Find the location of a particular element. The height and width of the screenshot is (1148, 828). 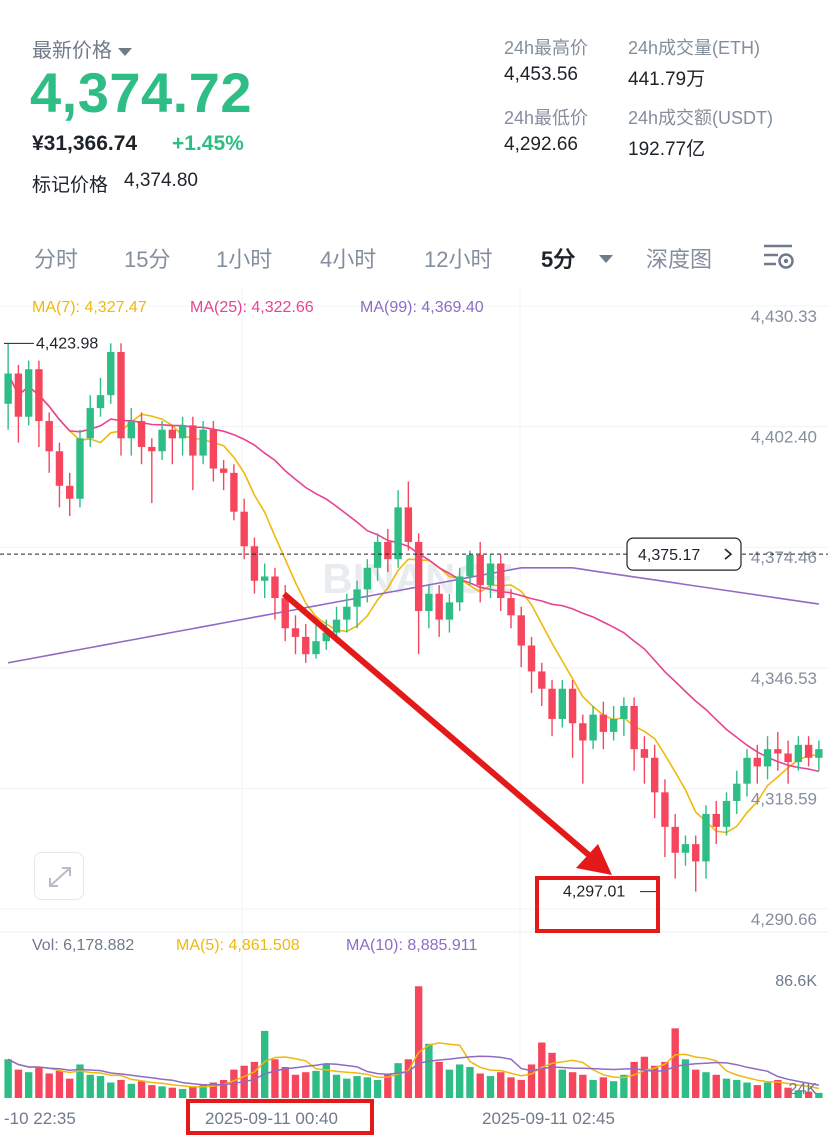

tab-time-share: 分时 is located at coordinates (56, 259).